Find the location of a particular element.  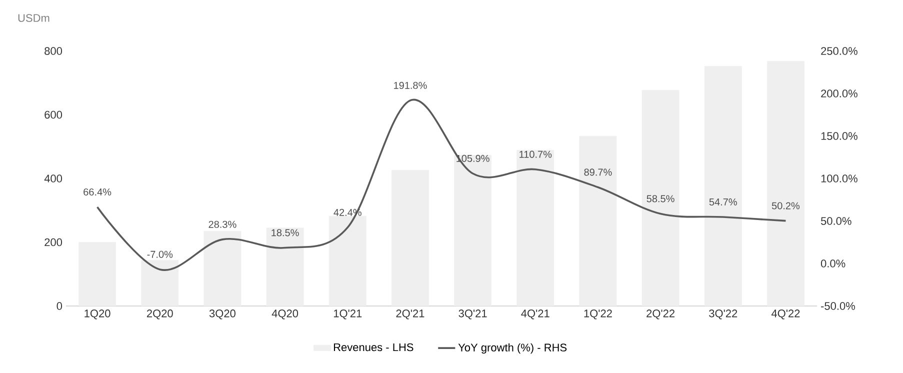

x-tick-label: 3Q'21 is located at coordinates (472, 315).